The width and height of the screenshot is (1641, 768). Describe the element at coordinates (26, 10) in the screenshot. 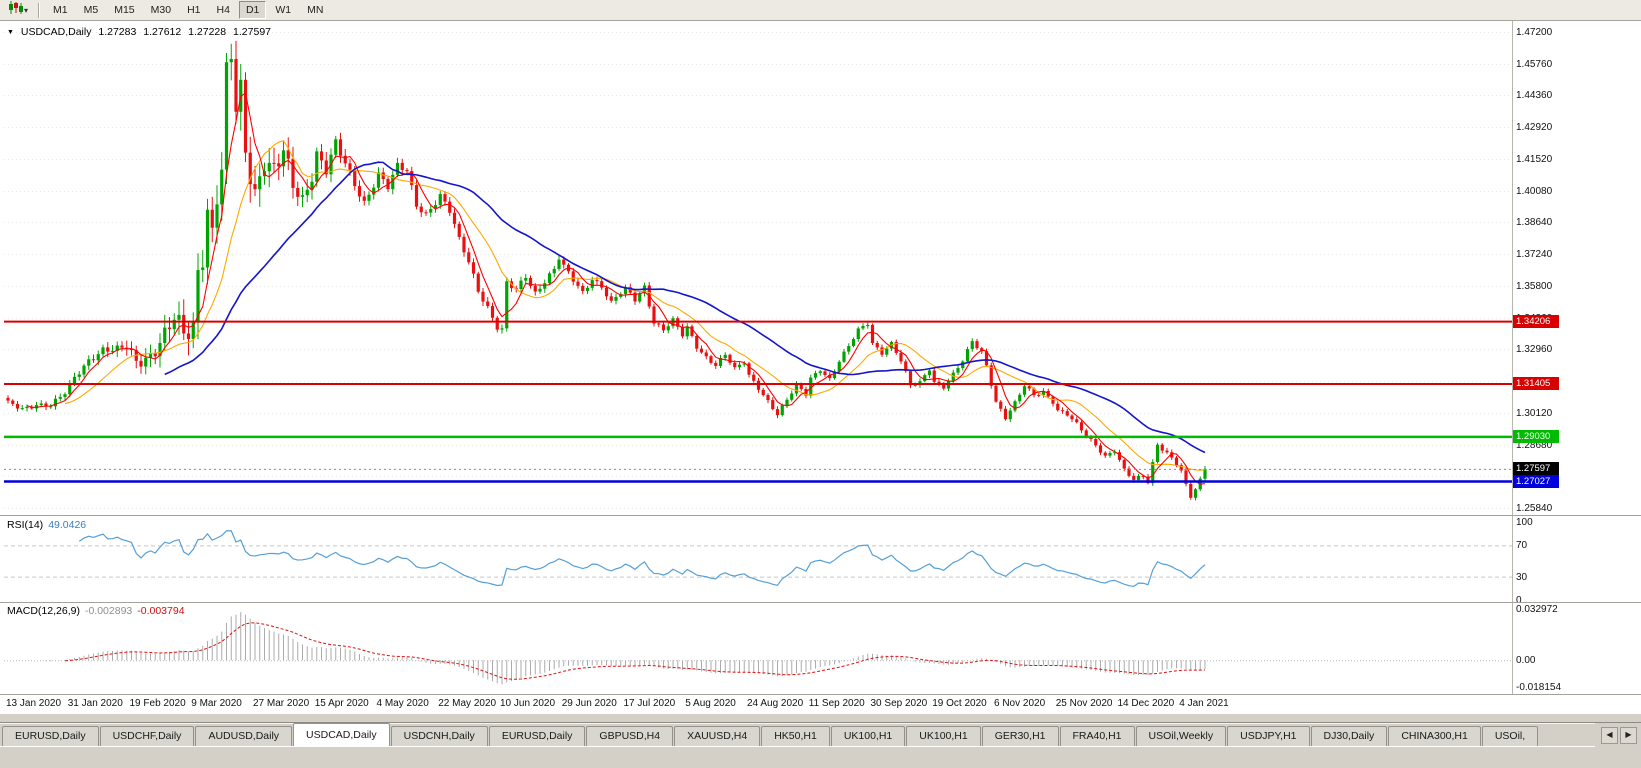

I see `chevron-down-icon: ▾` at that location.